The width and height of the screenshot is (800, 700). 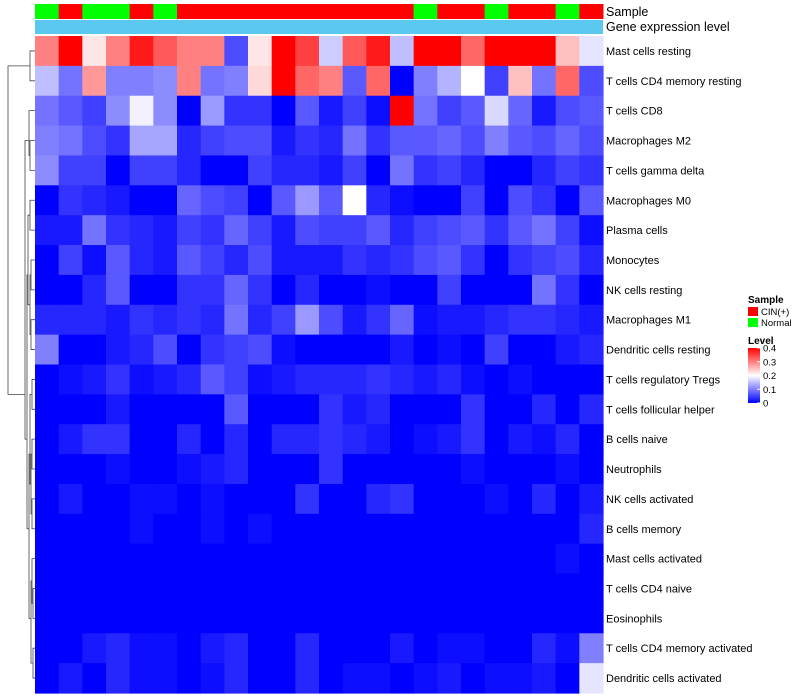 I want to click on row-label: T cells CD4 memory activated, so click(x=679, y=649).